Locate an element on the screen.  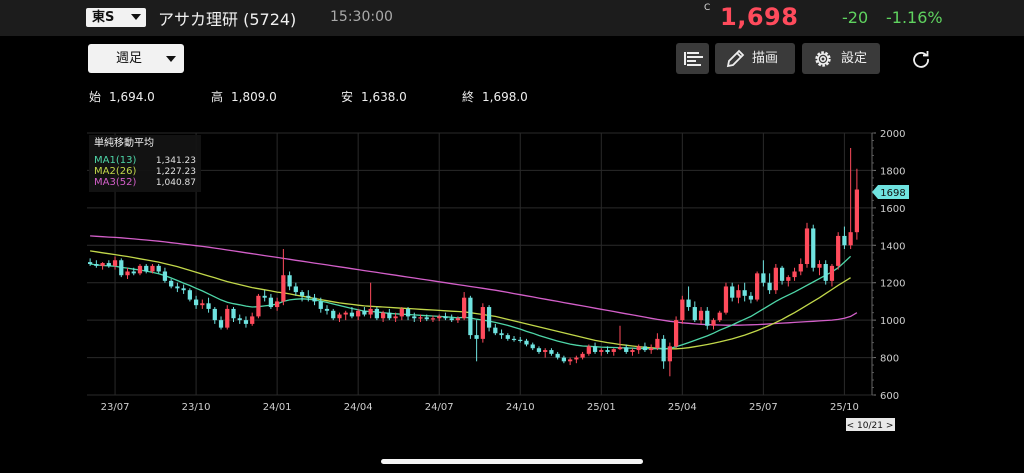
ohlc-high: 高 1,809.0 is located at coordinates (244, 96).